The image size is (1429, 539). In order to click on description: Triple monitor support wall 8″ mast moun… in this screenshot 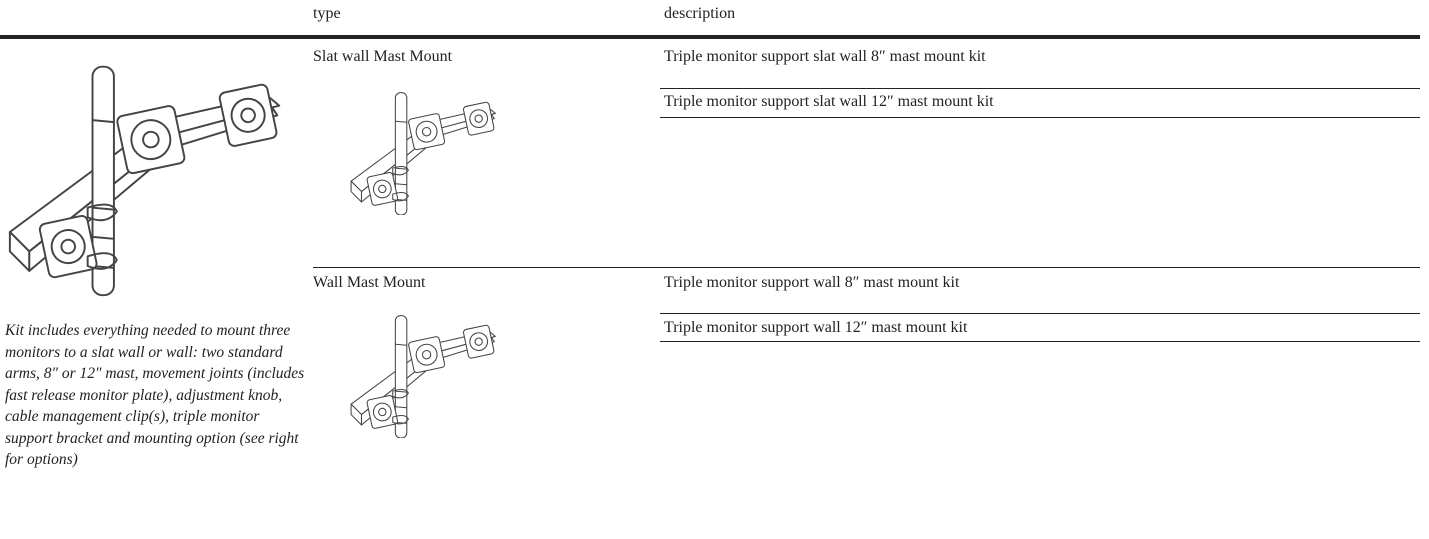, I will do `click(812, 282)`.